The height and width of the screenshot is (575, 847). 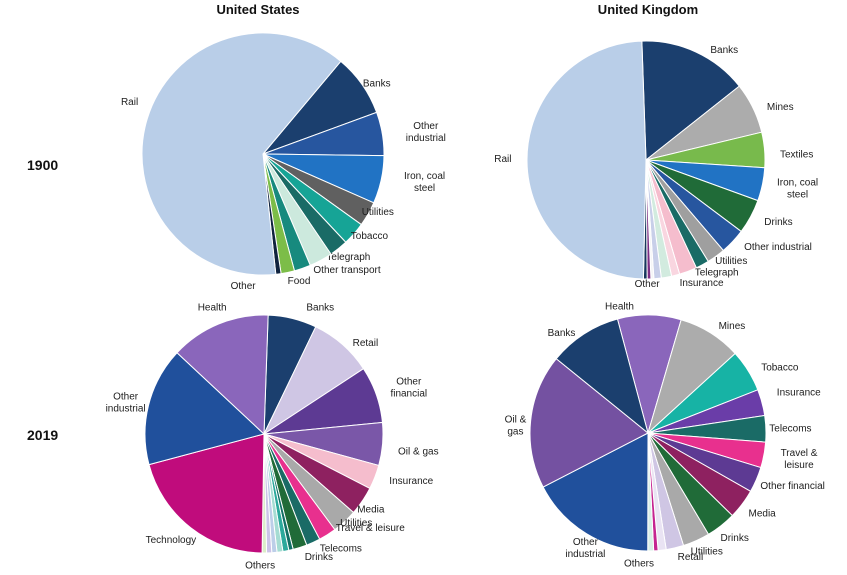 What do you see at coordinates (43, 165) in the screenshot?
I see `row-label-1900: 1900` at bounding box center [43, 165].